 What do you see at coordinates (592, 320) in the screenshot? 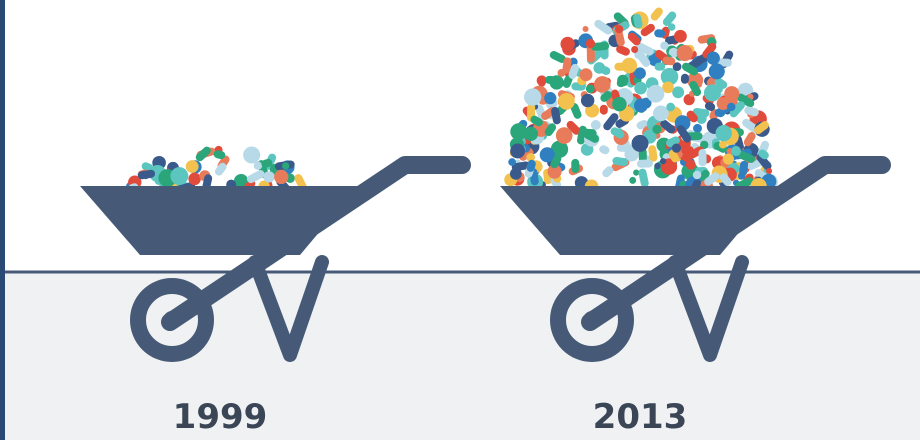
I see `wheel` at bounding box center [592, 320].